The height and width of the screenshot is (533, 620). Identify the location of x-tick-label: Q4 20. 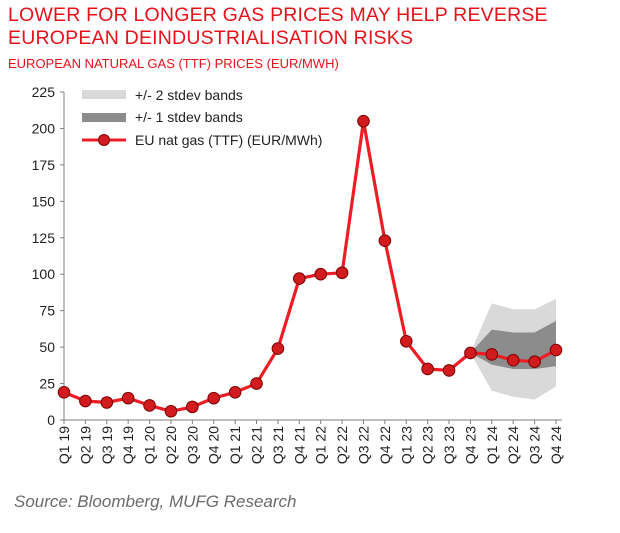
(214, 445).